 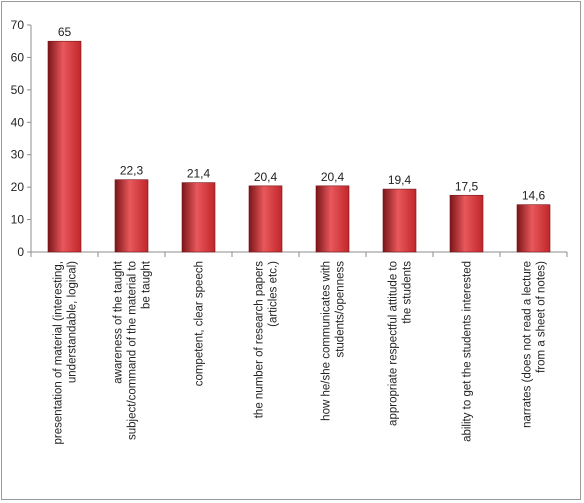 I want to click on category-label: ability to get the students interested, so click(x=468, y=351).